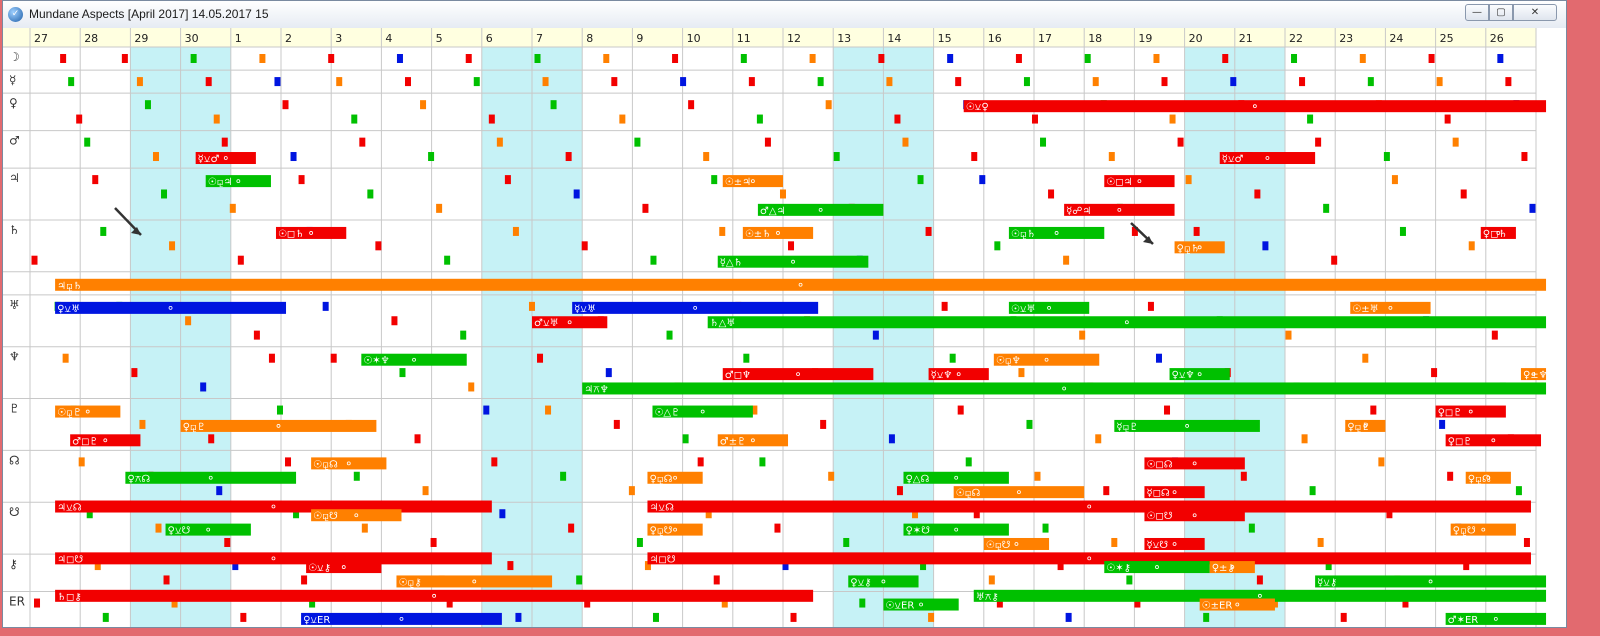  Describe the element at coordinates (794, 38) in the screenshot. I see `day-label: 12` at that location.